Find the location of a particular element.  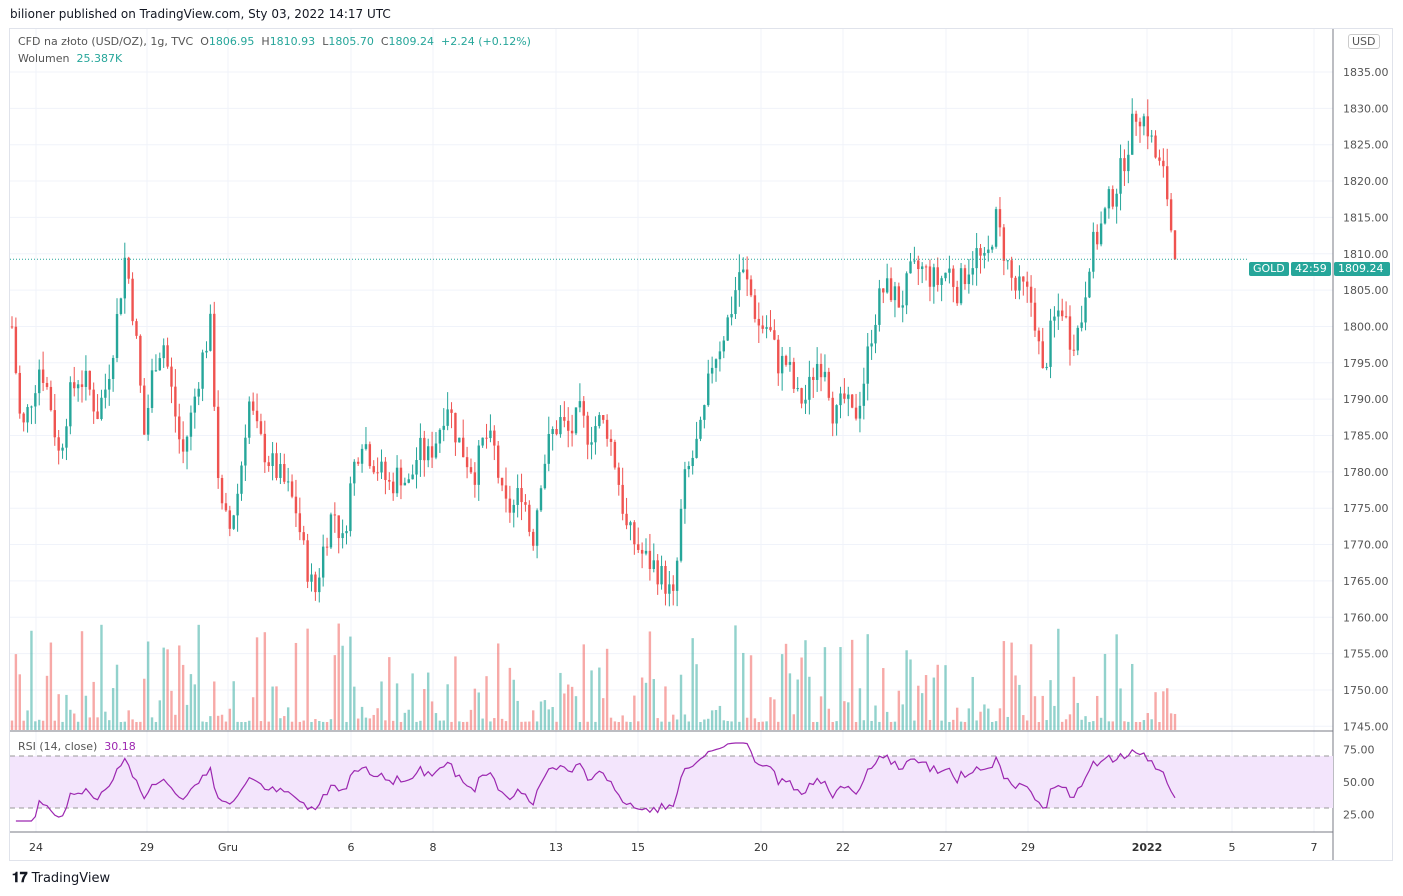

y-tick-label: 1810.00 is located at coordinates (1366, 254).